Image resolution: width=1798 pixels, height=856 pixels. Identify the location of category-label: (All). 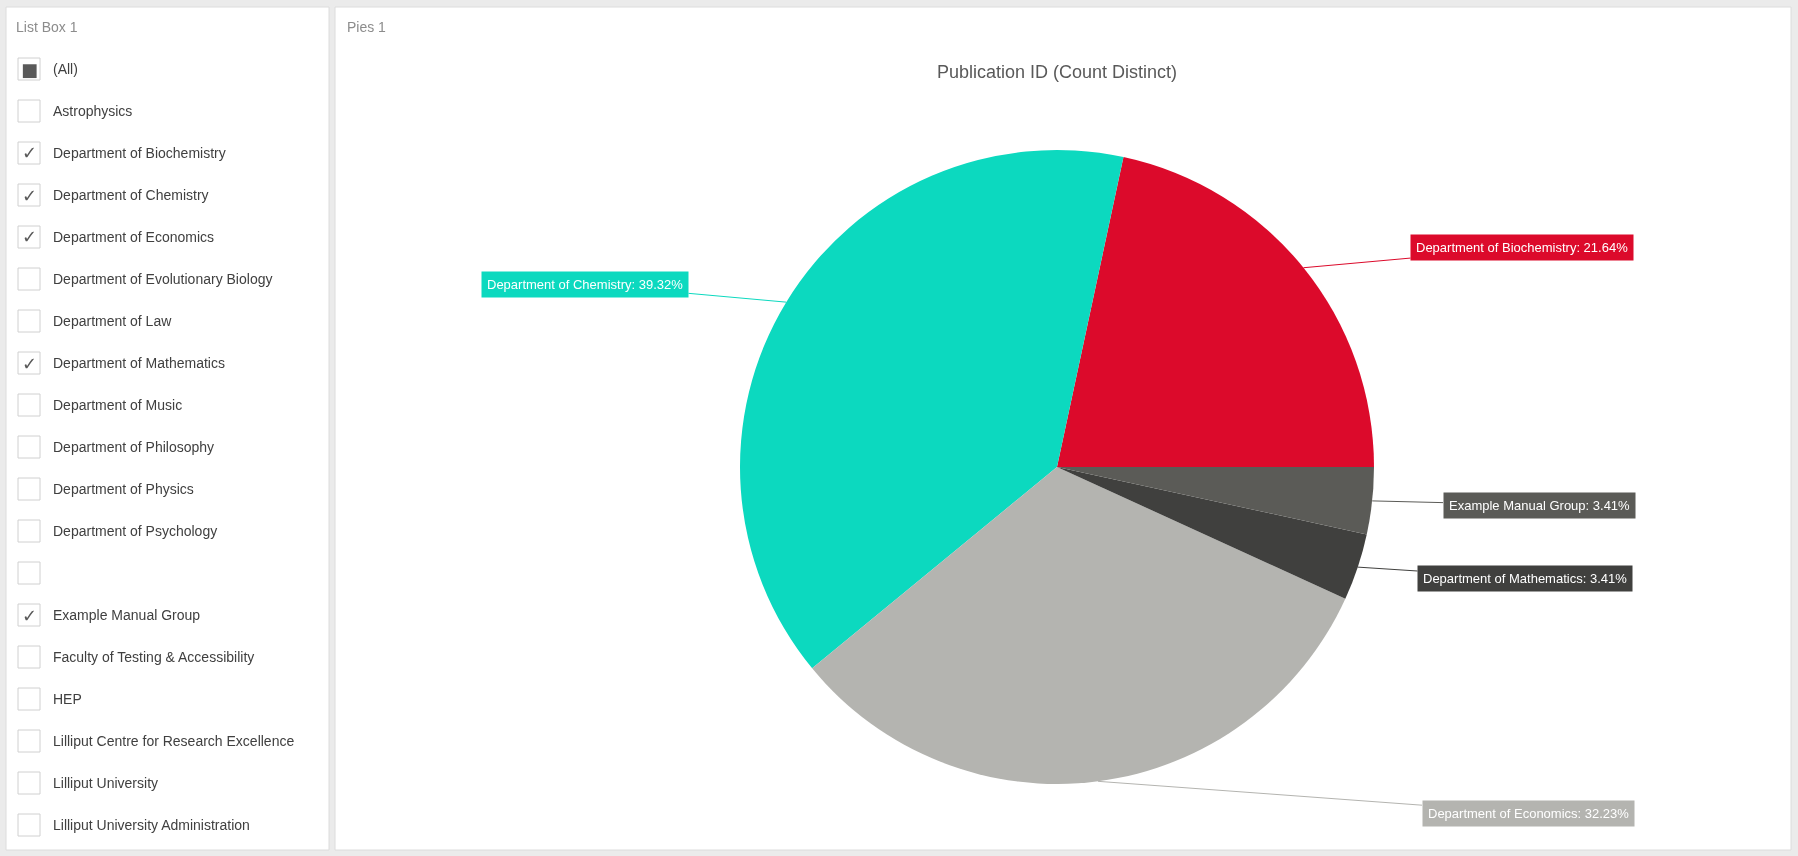
(65, 69).